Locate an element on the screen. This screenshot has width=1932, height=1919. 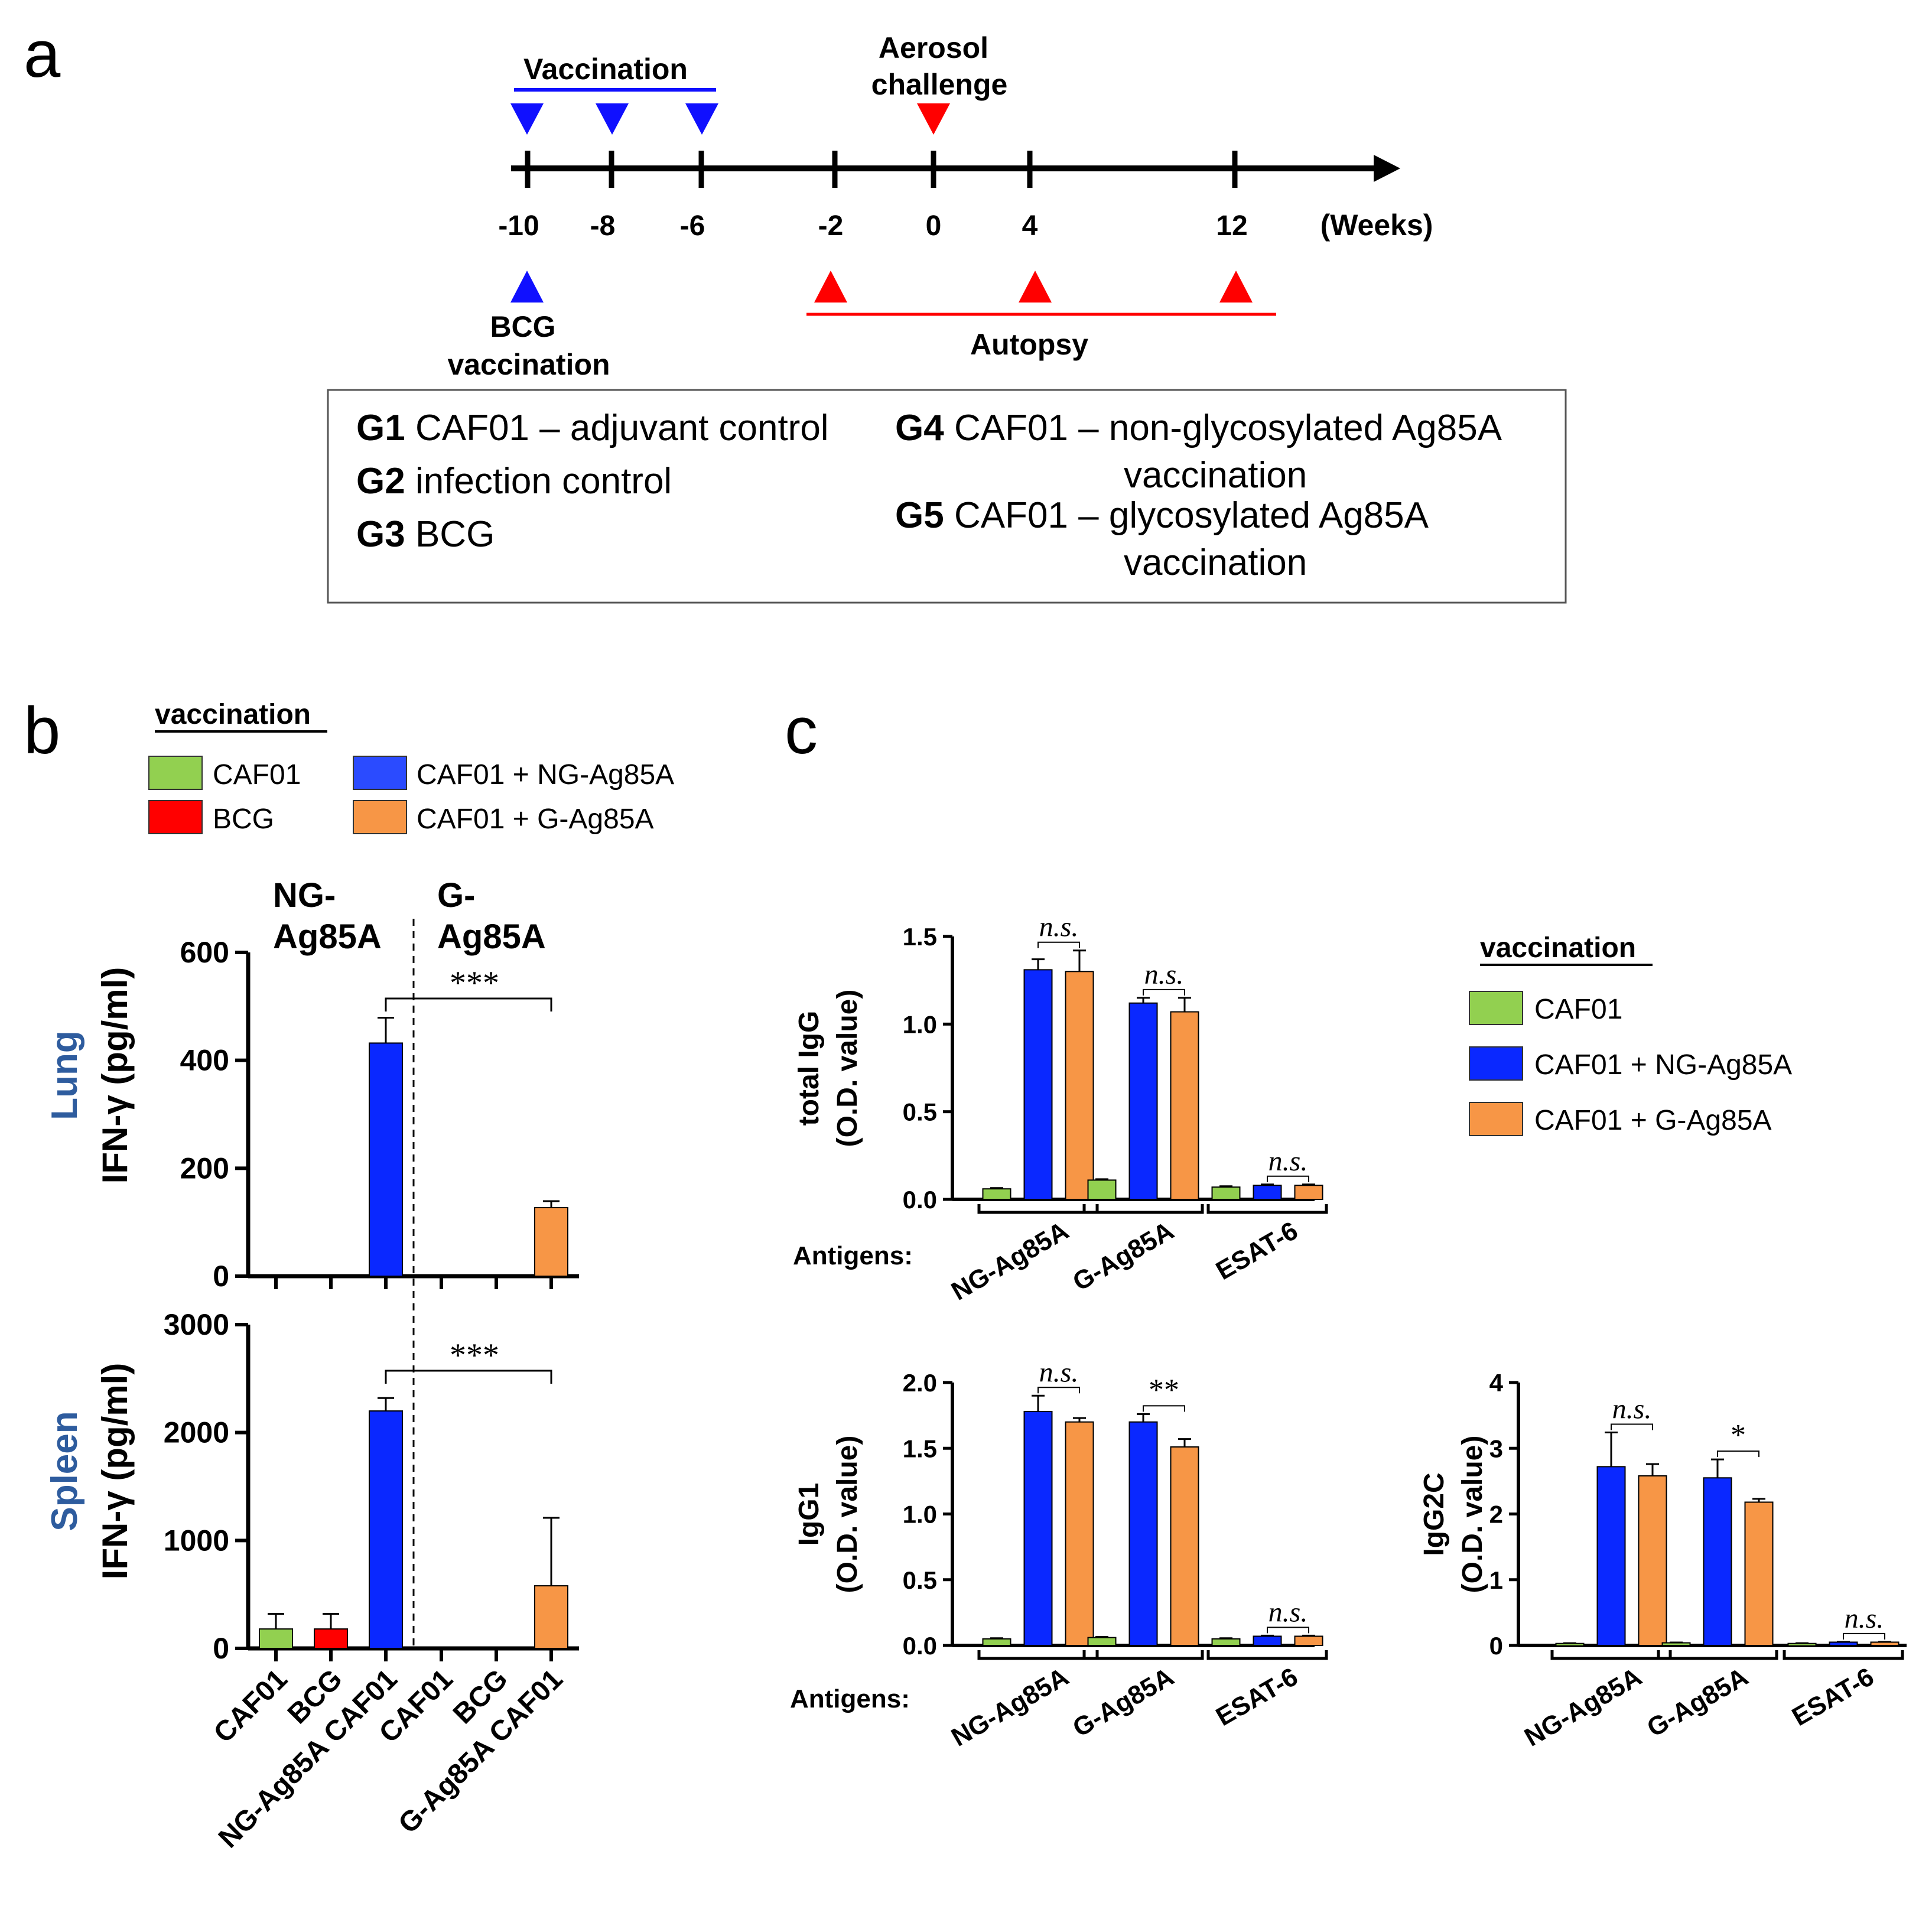
bcg-vaccination-label: vaccination is located at coordinates (528, 365).